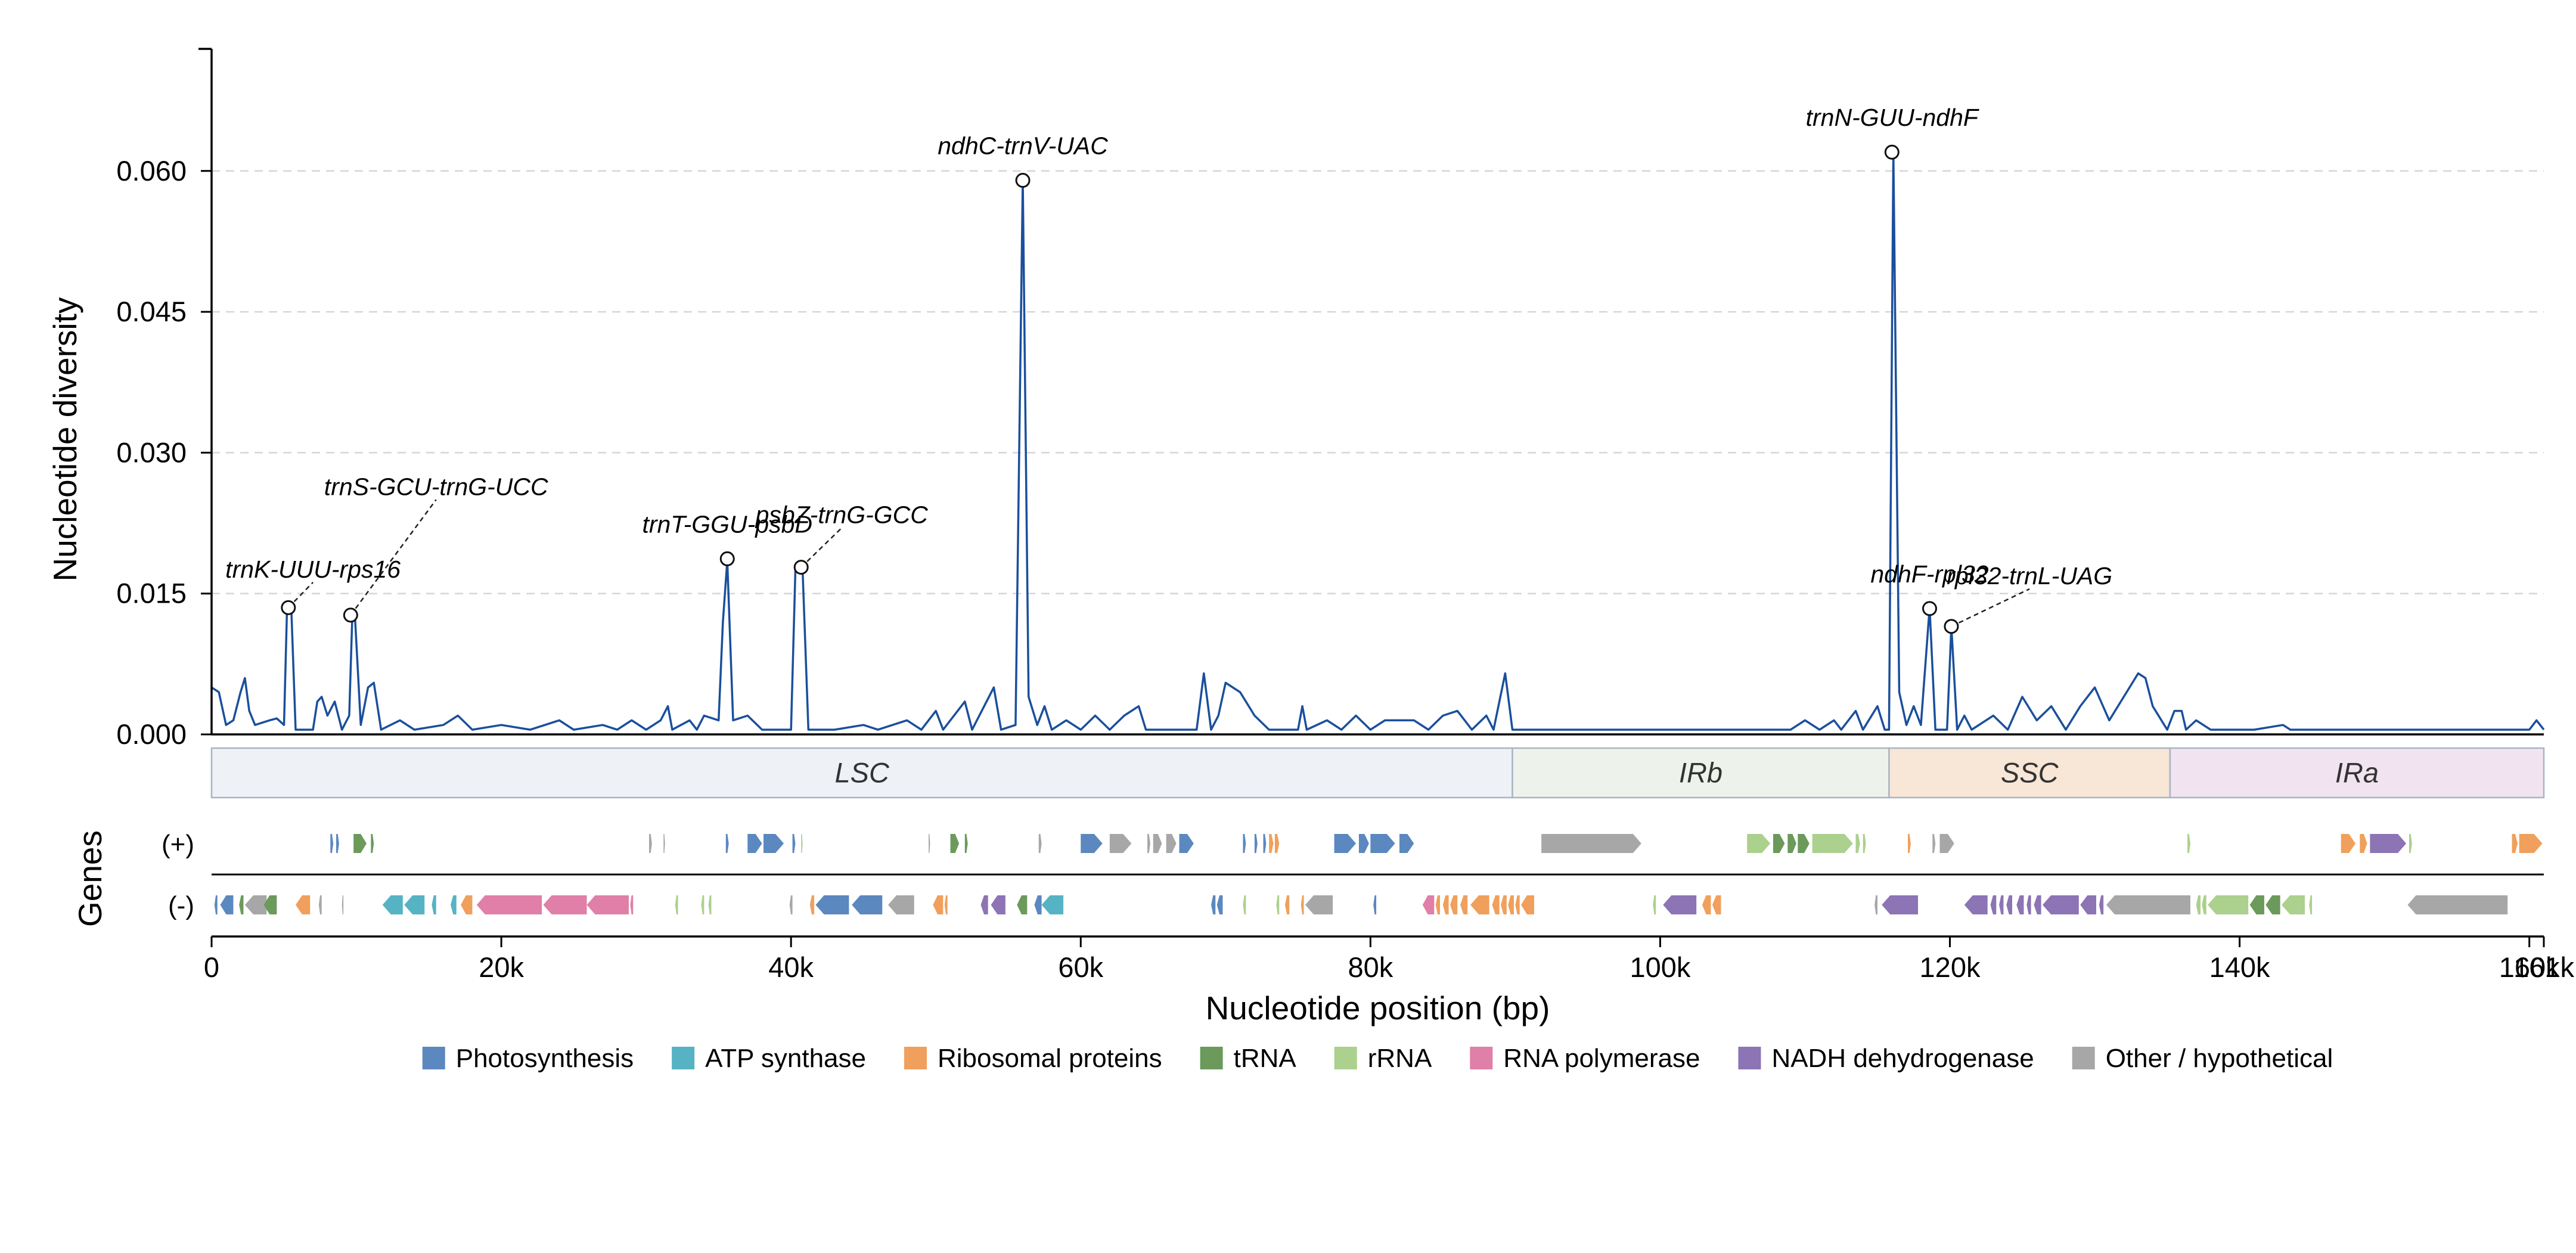 This screenshot has height=1253, width=2576. Describe the element at coordinates (1023, 145) in the screenshot. I see `peak-label: ndhC-trnV-UAC` at that location.